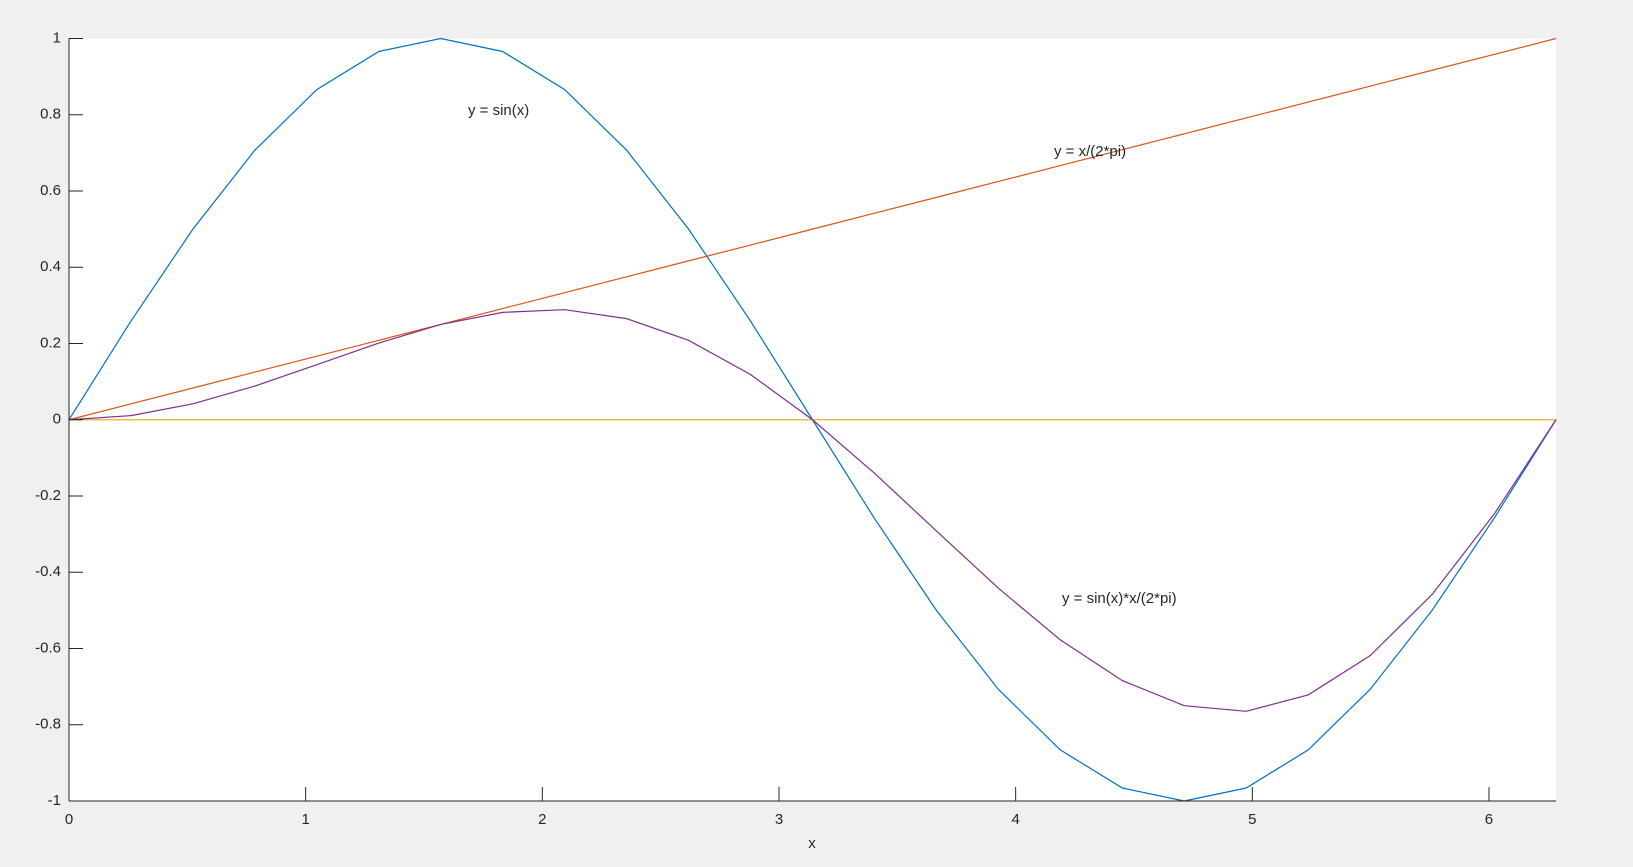 This screenshot has width=1633, height=867. Describe the element at coordinates (50, 114) in the screenshot. I see `y-tick-label: 0.8` at that location.